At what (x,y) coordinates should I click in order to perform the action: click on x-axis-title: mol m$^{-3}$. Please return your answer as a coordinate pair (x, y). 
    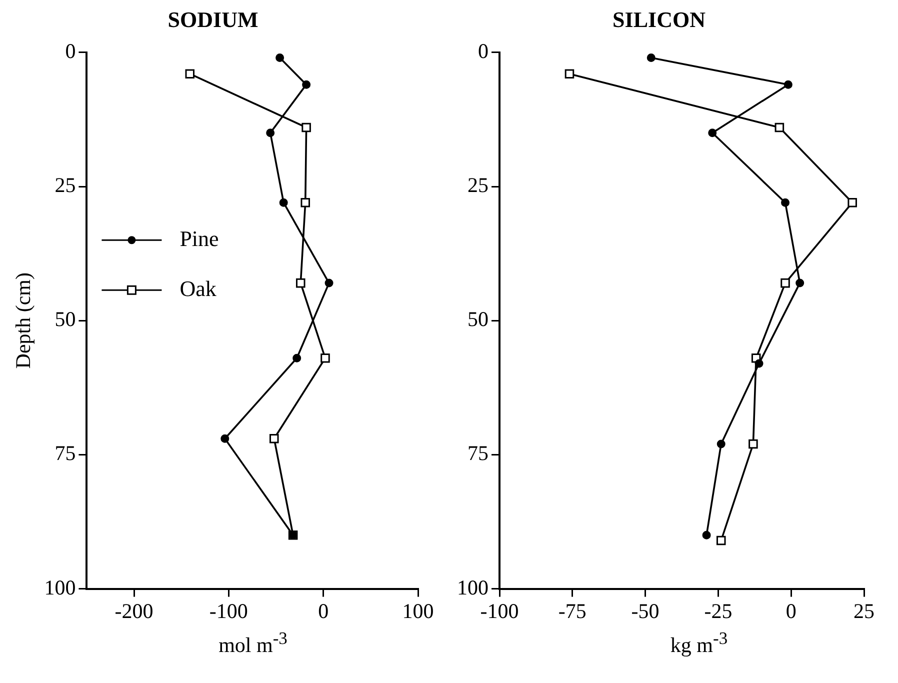
    Looking at the image, I should click on (253, 643).